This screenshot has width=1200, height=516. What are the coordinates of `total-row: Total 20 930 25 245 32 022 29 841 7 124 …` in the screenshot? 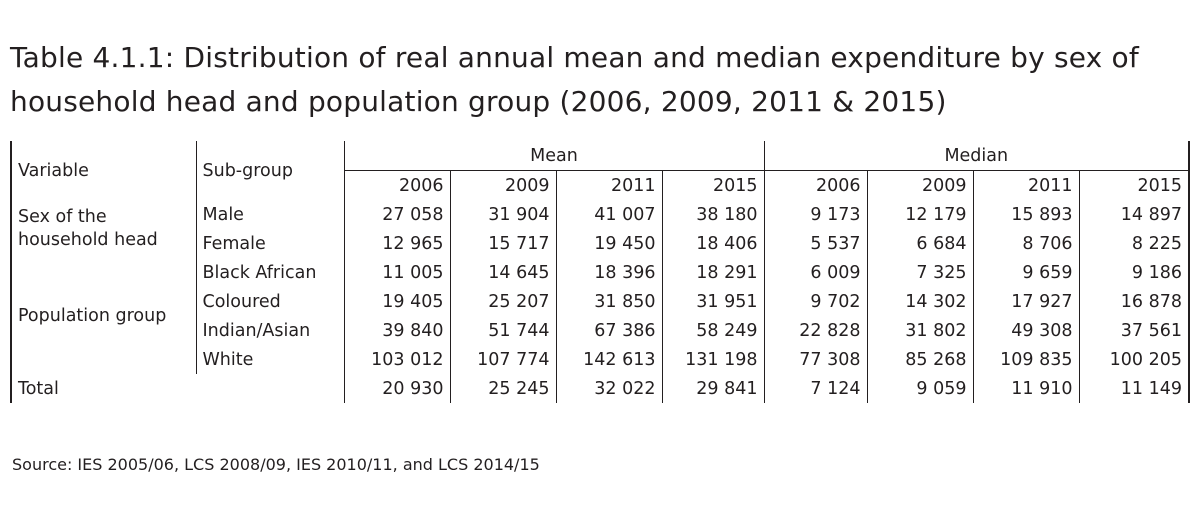 It's located at (600, 388).